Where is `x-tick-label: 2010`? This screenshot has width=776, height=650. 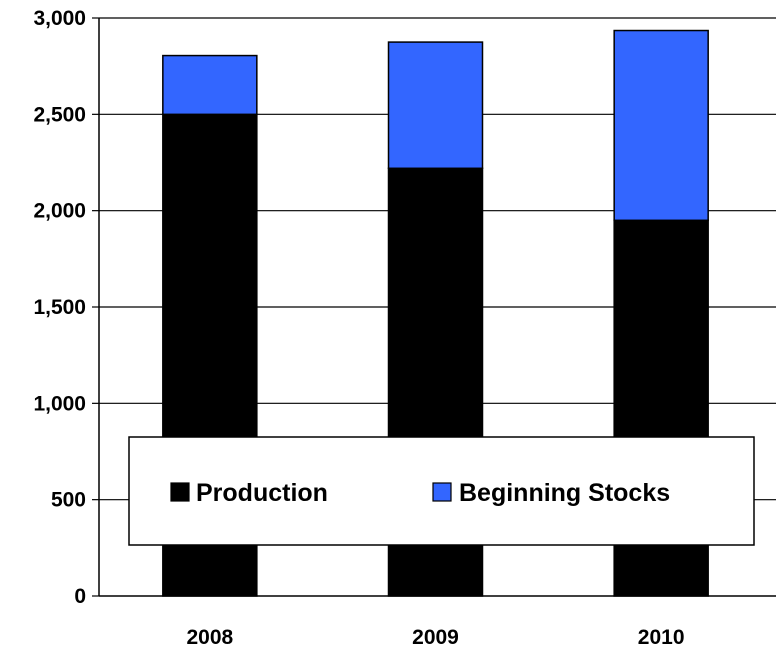
x-tick-label: 2010 is located at coordinates (661, 637).